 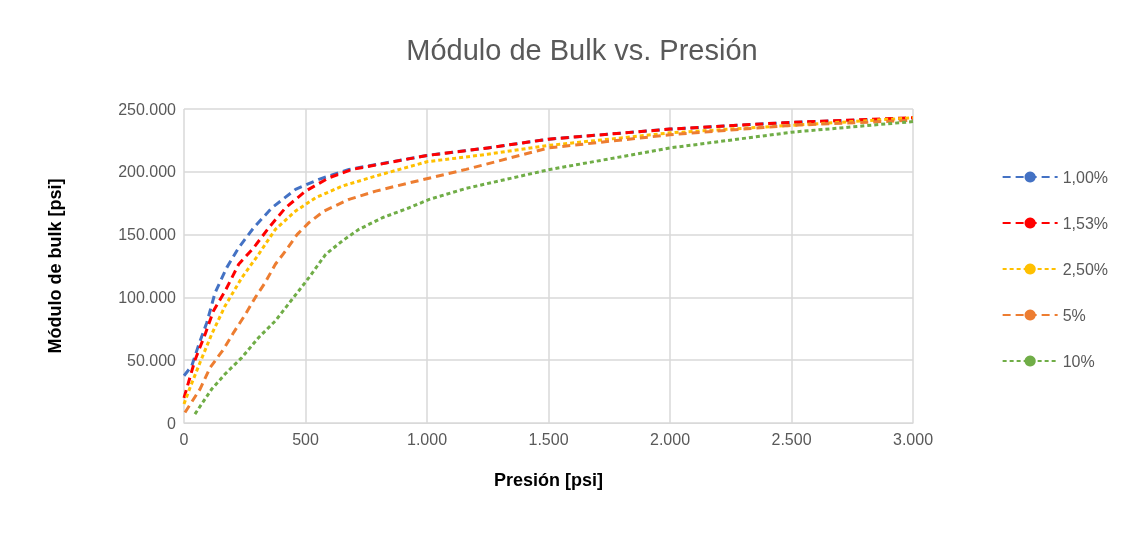 What do you see at coordinates (1074, 315) in the screenshot?
I see `legend-label: 5%` at bounding box center [1074, 315].